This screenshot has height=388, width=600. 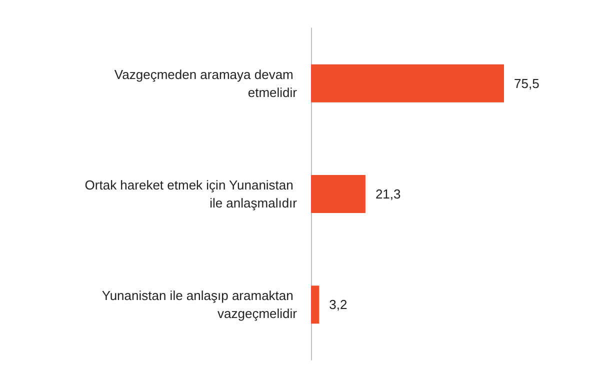 I want to click on data-label: 75,5, so click(x=527, y=83).